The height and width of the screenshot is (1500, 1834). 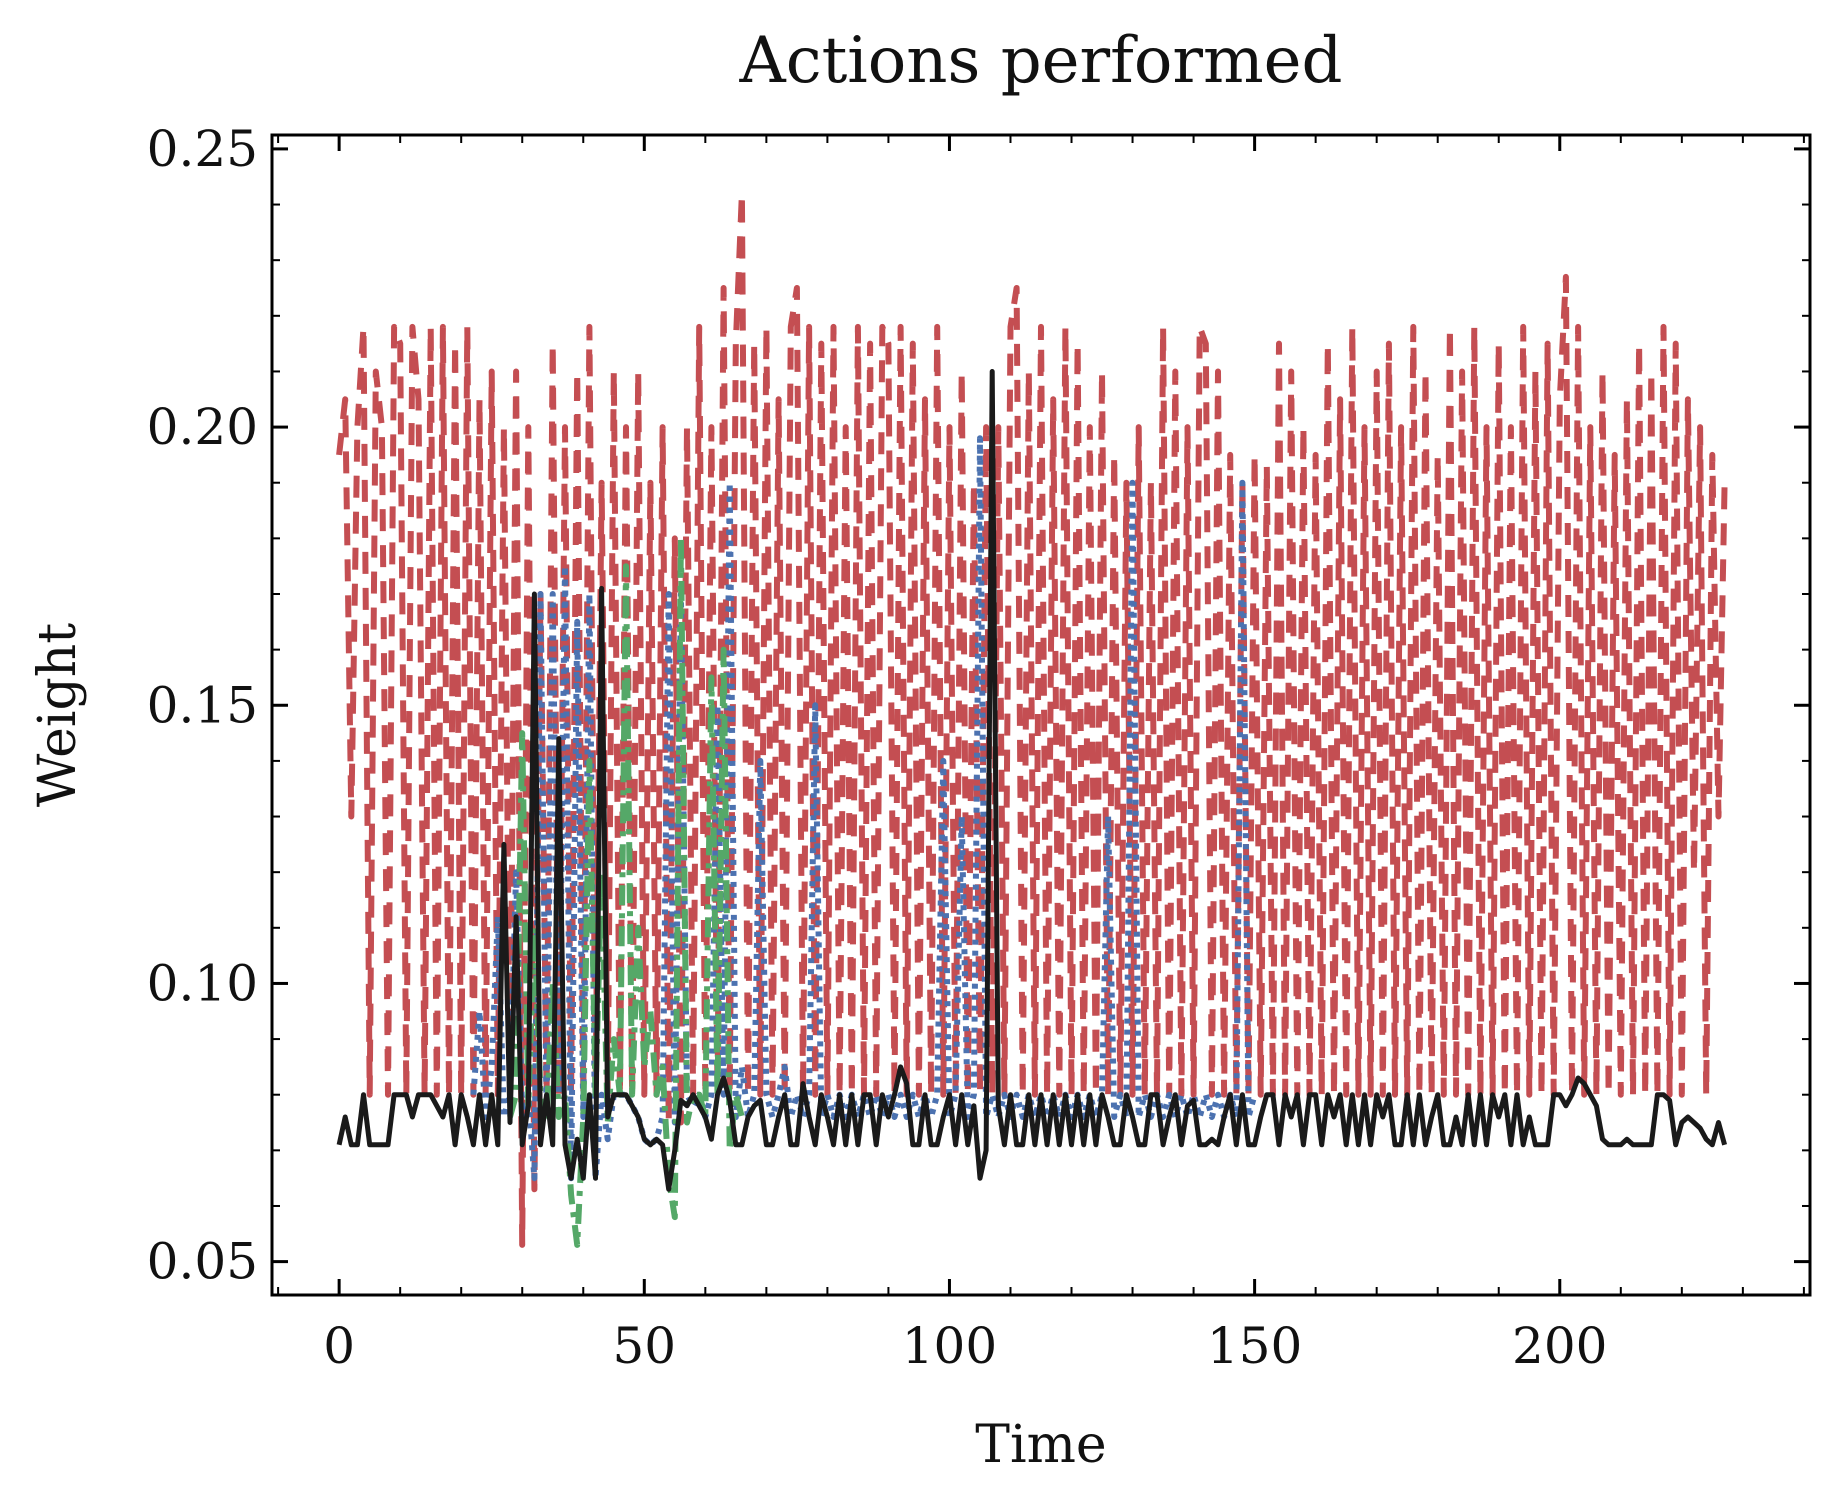 I want to click on y-tick-label: 0.10, so click(x=202, y=983).